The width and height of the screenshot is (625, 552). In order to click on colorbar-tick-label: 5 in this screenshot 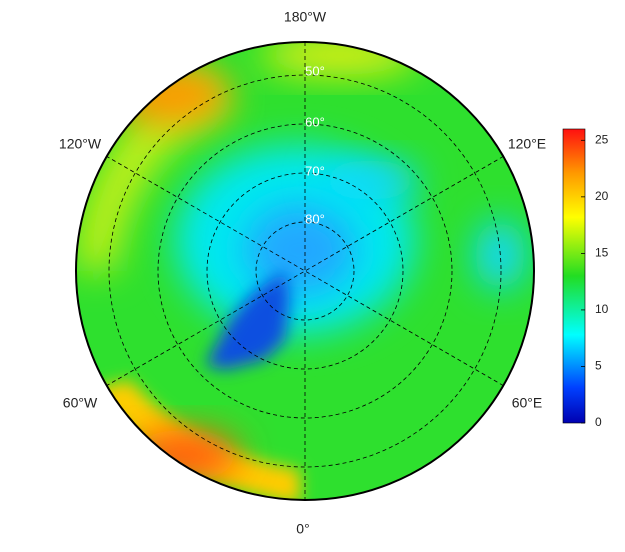, I will do `click(598, 366)`.